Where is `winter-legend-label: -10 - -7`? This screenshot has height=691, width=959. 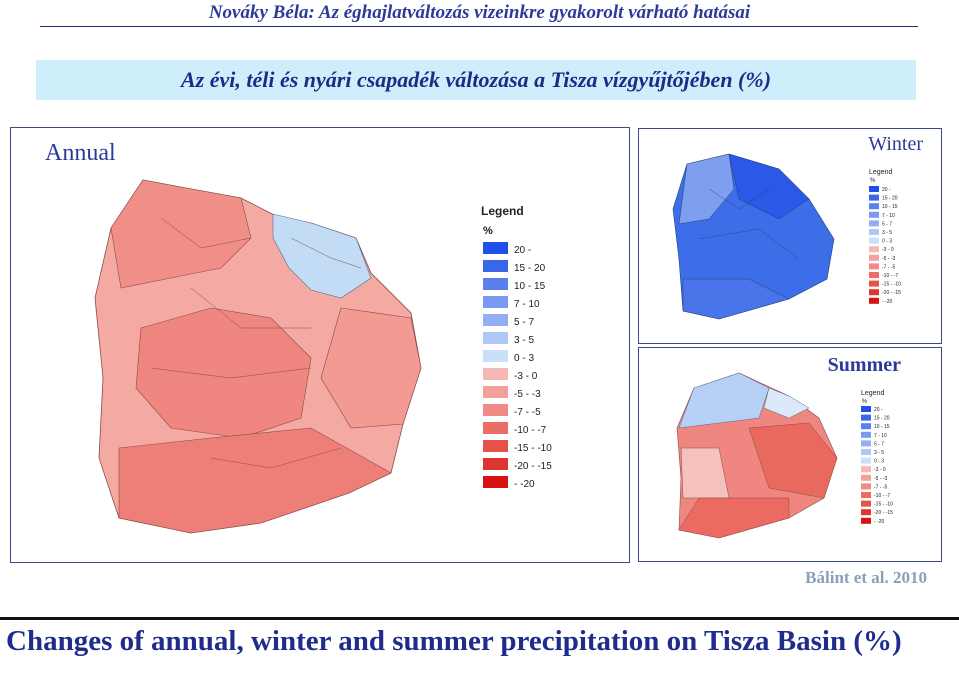 winter-legend-label: -10 - -7 is located at coordinates (890, 276).